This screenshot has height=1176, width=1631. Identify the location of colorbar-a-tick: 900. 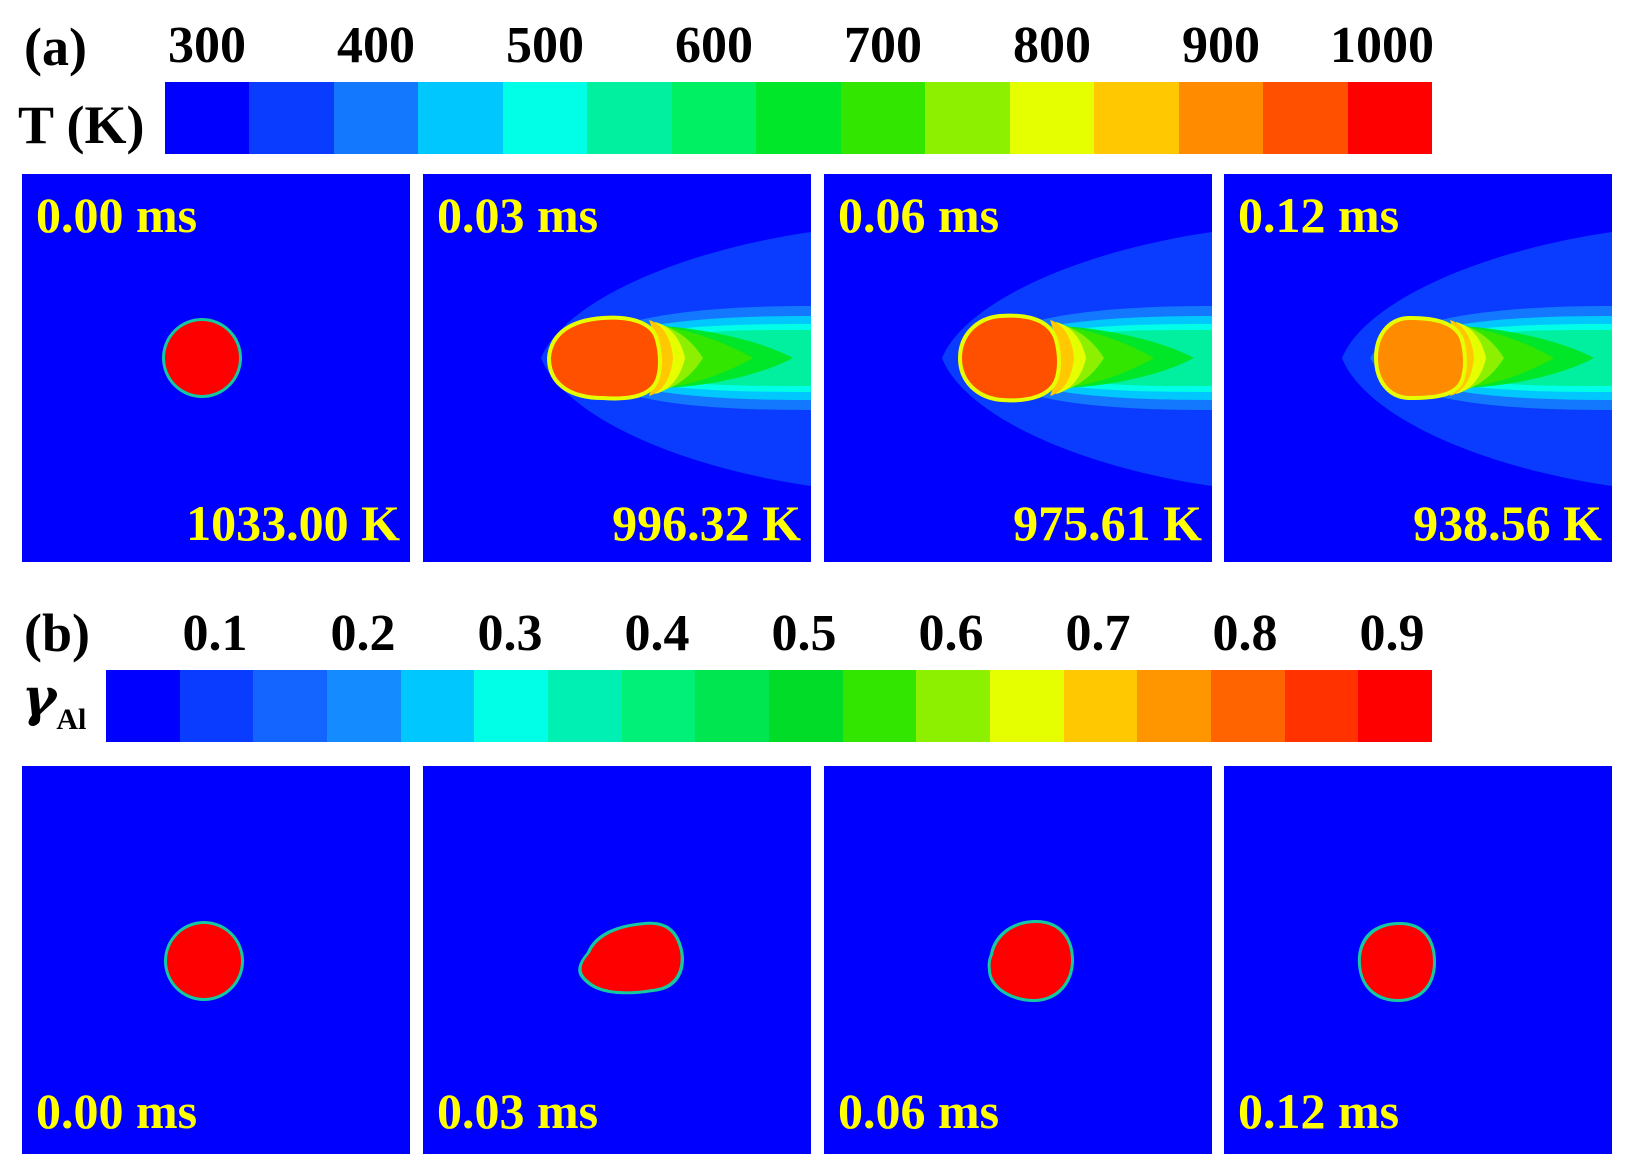
(1221, 45).